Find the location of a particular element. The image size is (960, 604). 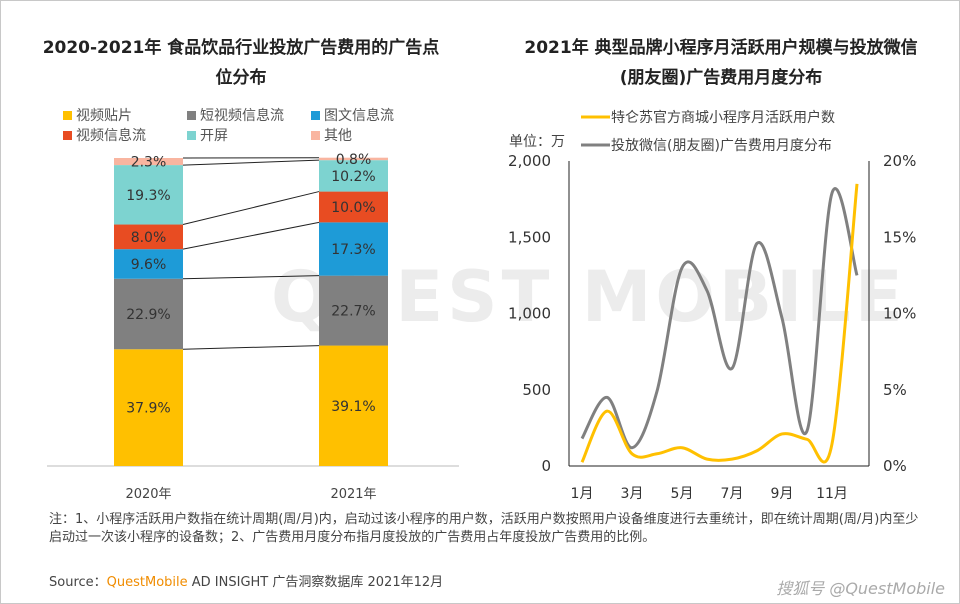

y-left-tick-label: 1,000 is located at coordinates (529, 314).